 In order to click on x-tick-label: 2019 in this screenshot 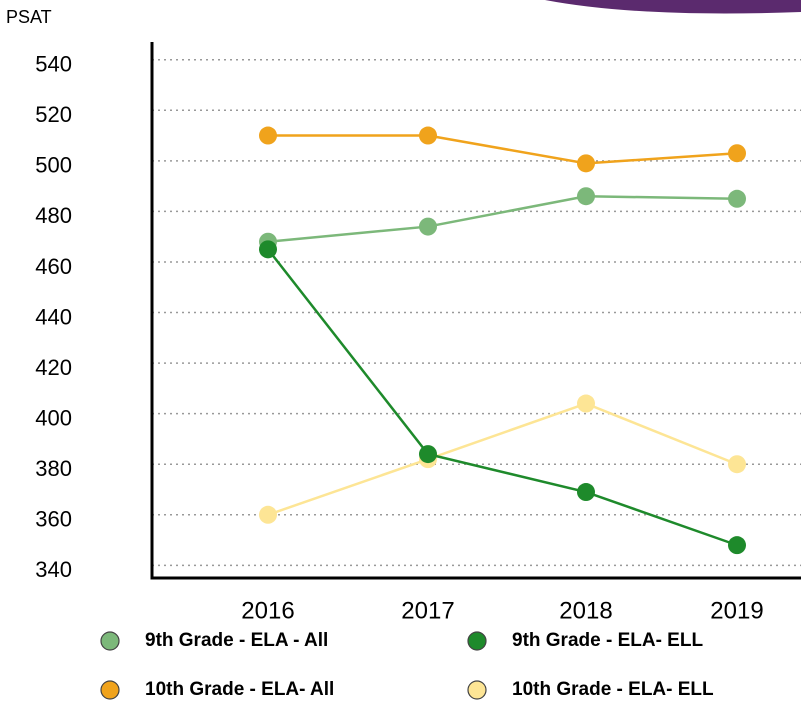, I will do `click(736, 610)`.